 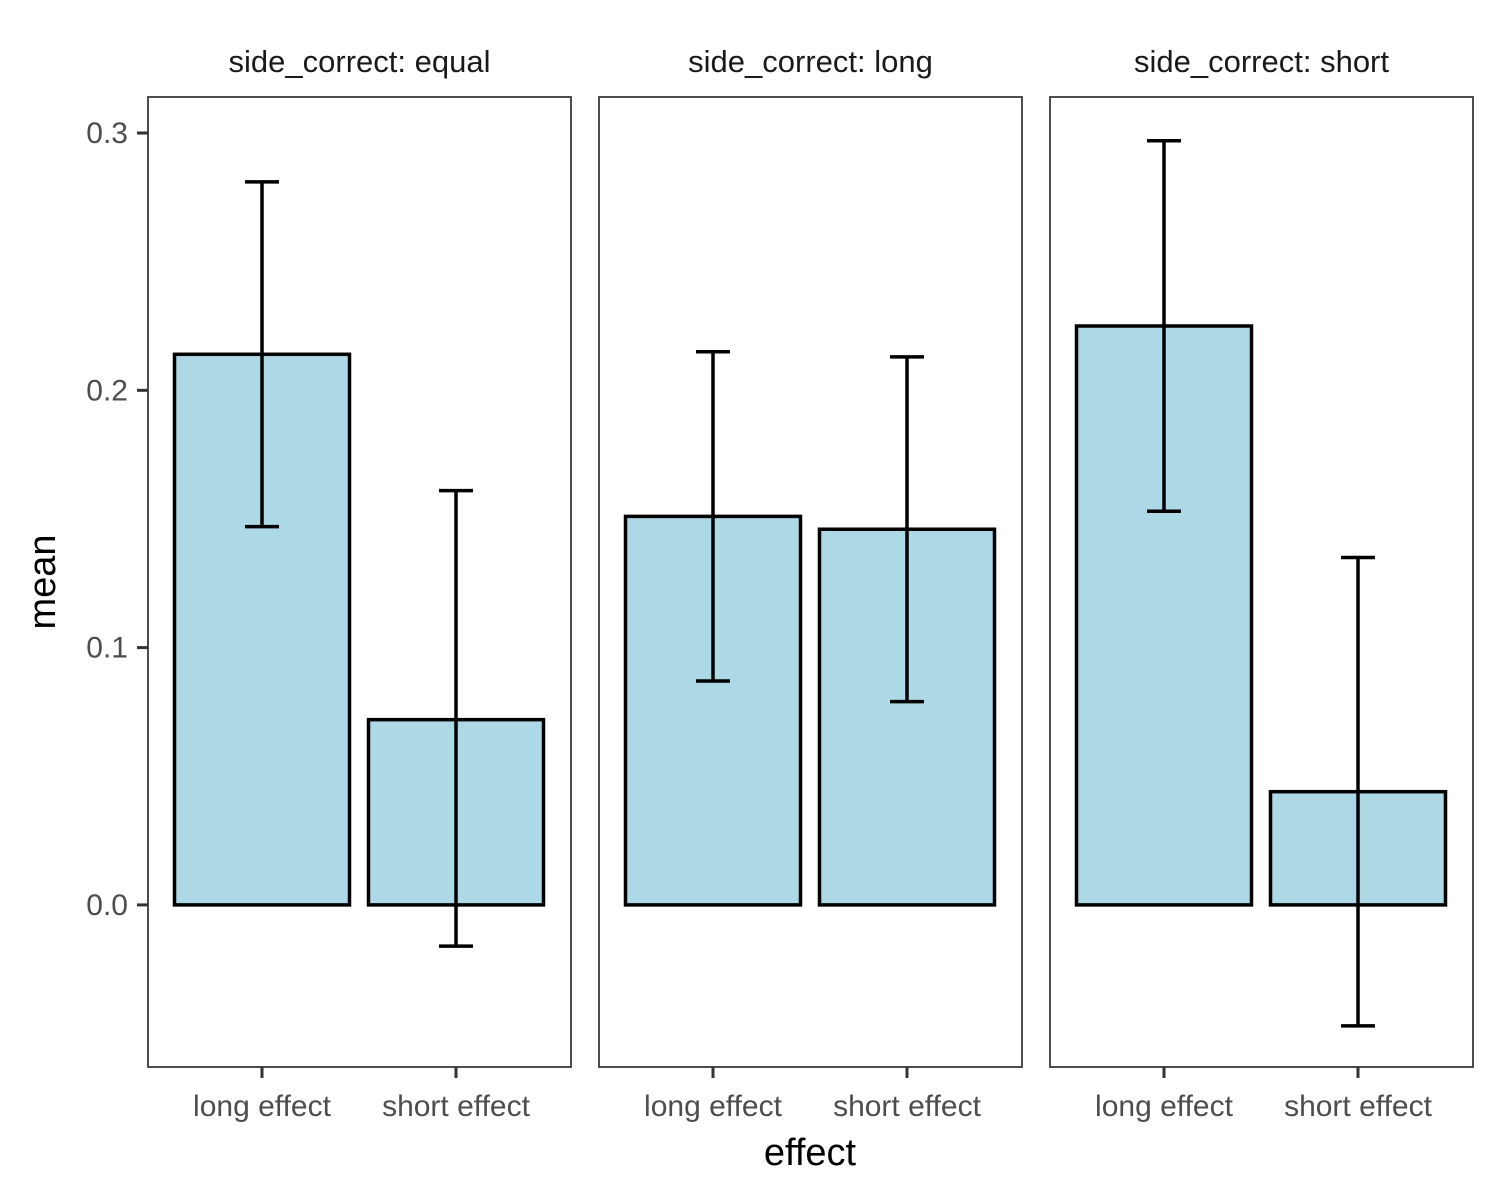 I want to click on y-tick-label: 0.2, so click(x=107, y=390).